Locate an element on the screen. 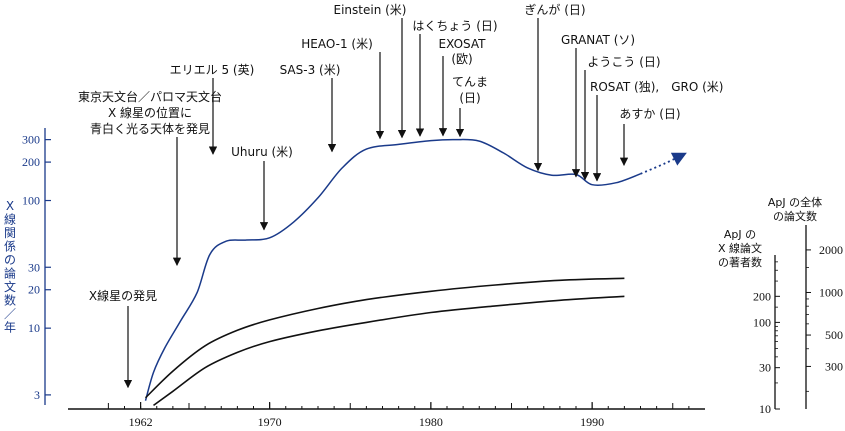  right-outer-axis-label: ApJ の全体の論文数 is located at coordinates (795, 209).